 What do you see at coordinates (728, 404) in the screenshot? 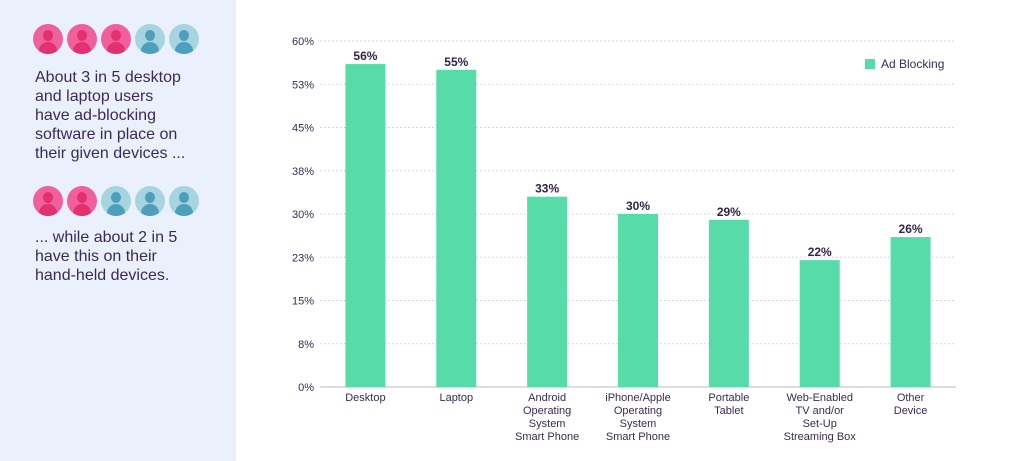
I see `x-tick-label: Portable Tablet` at bounding box center [728, 404].